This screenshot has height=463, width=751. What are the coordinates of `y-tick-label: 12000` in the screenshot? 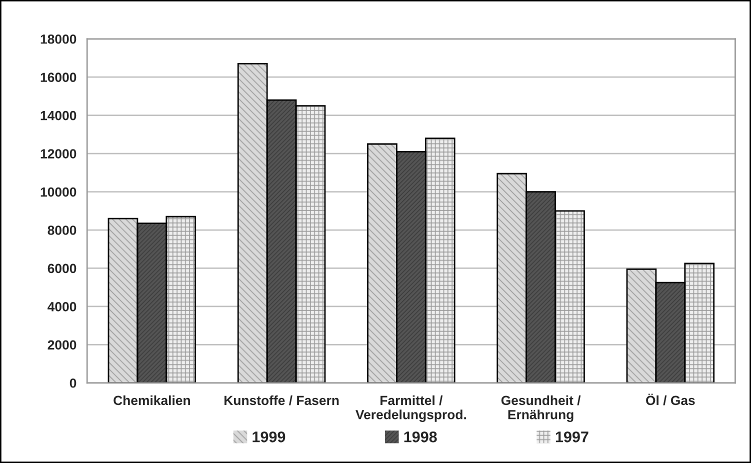 It's located at (58, 153).